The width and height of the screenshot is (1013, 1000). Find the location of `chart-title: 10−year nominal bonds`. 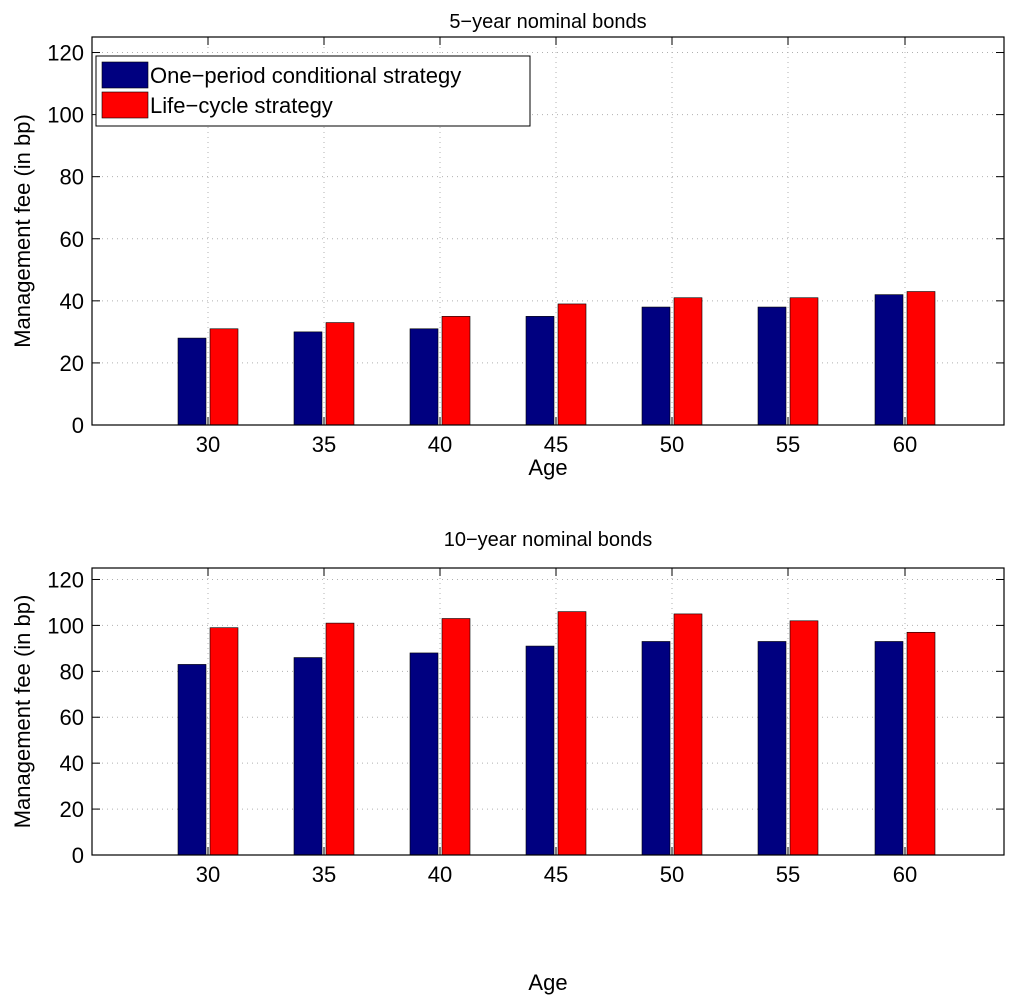

chart-title: 10−year nominal bonds is located at coordinates (548, 540).